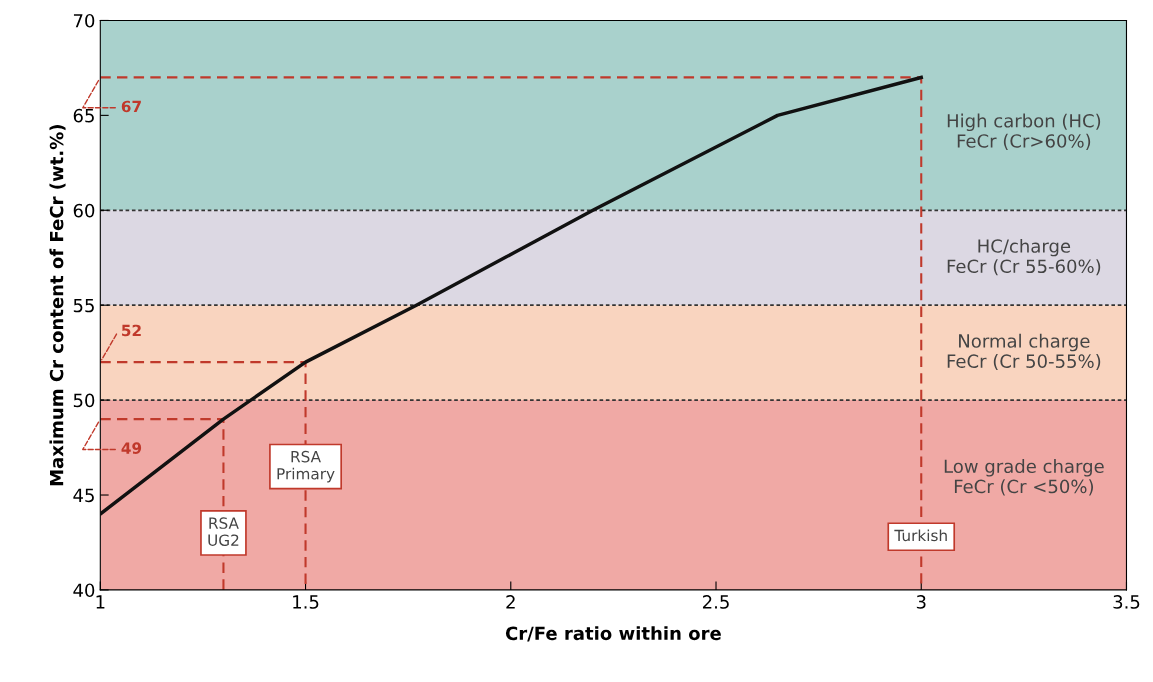 The image size is (1153, 682). I want to click on y-tick-label: 60, so click(84, 210).